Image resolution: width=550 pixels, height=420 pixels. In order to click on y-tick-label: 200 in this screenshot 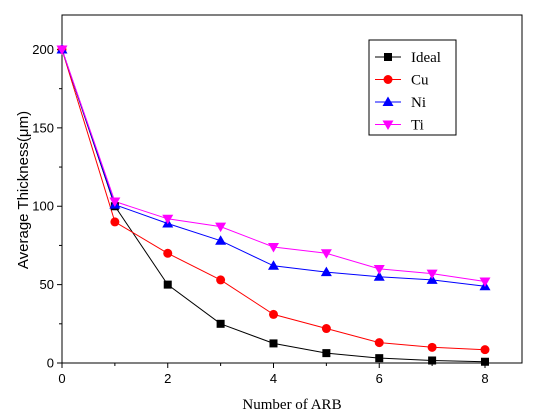, I will do `click(43, 49)`.